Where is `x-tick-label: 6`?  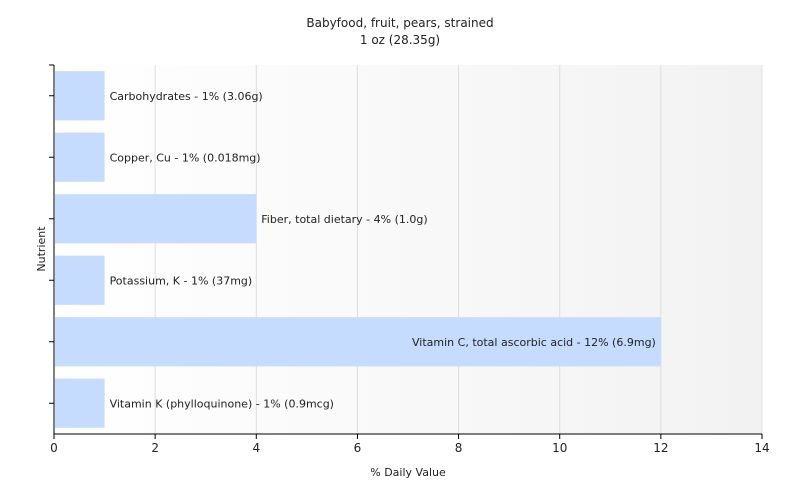 x-tick-label: 6 is located at coordinates (358, 448).